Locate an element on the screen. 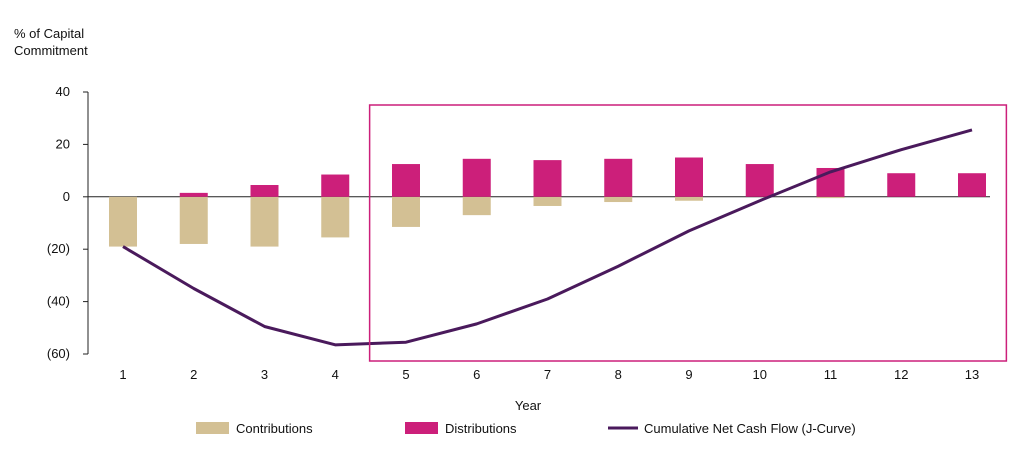 This screenshot has width=1024, height=464. x-tick-label: 7 is located at coordinates (547, 374).